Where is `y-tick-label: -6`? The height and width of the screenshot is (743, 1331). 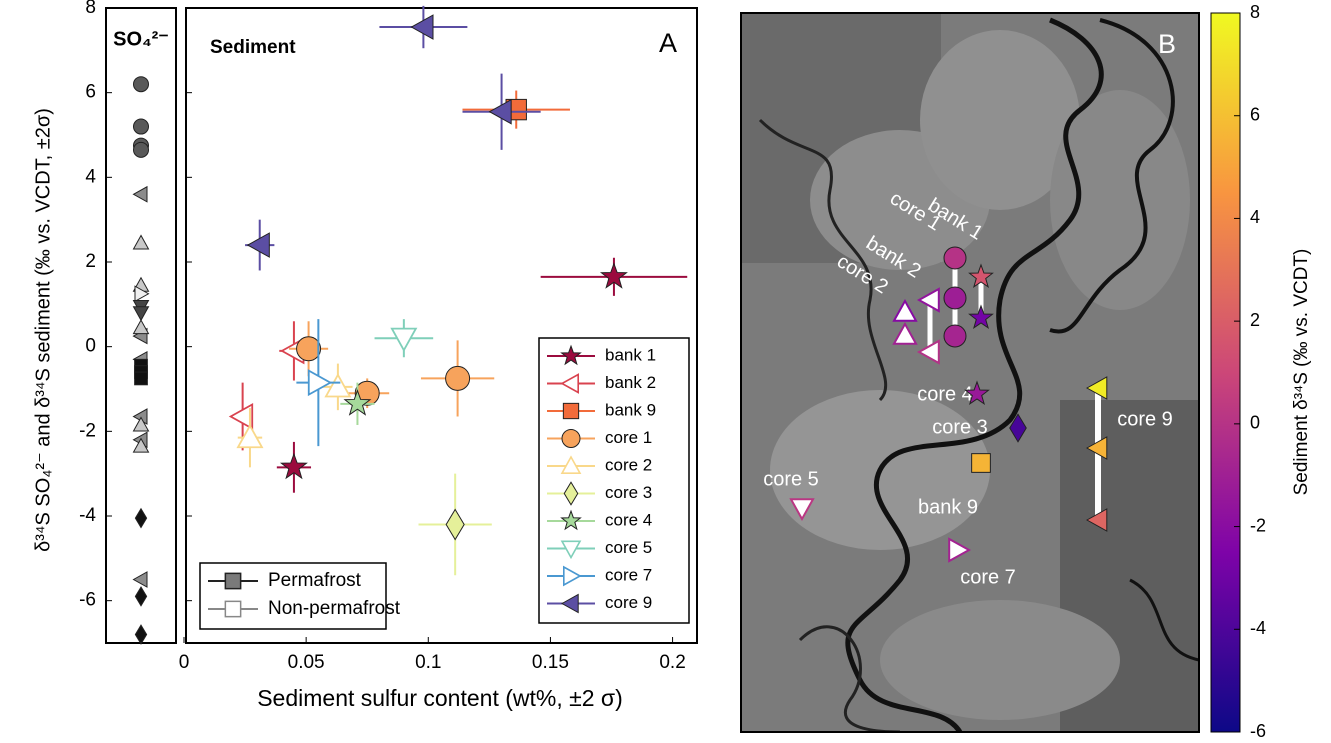
y-tick-label: -6 is located at coordinates (87, 600).